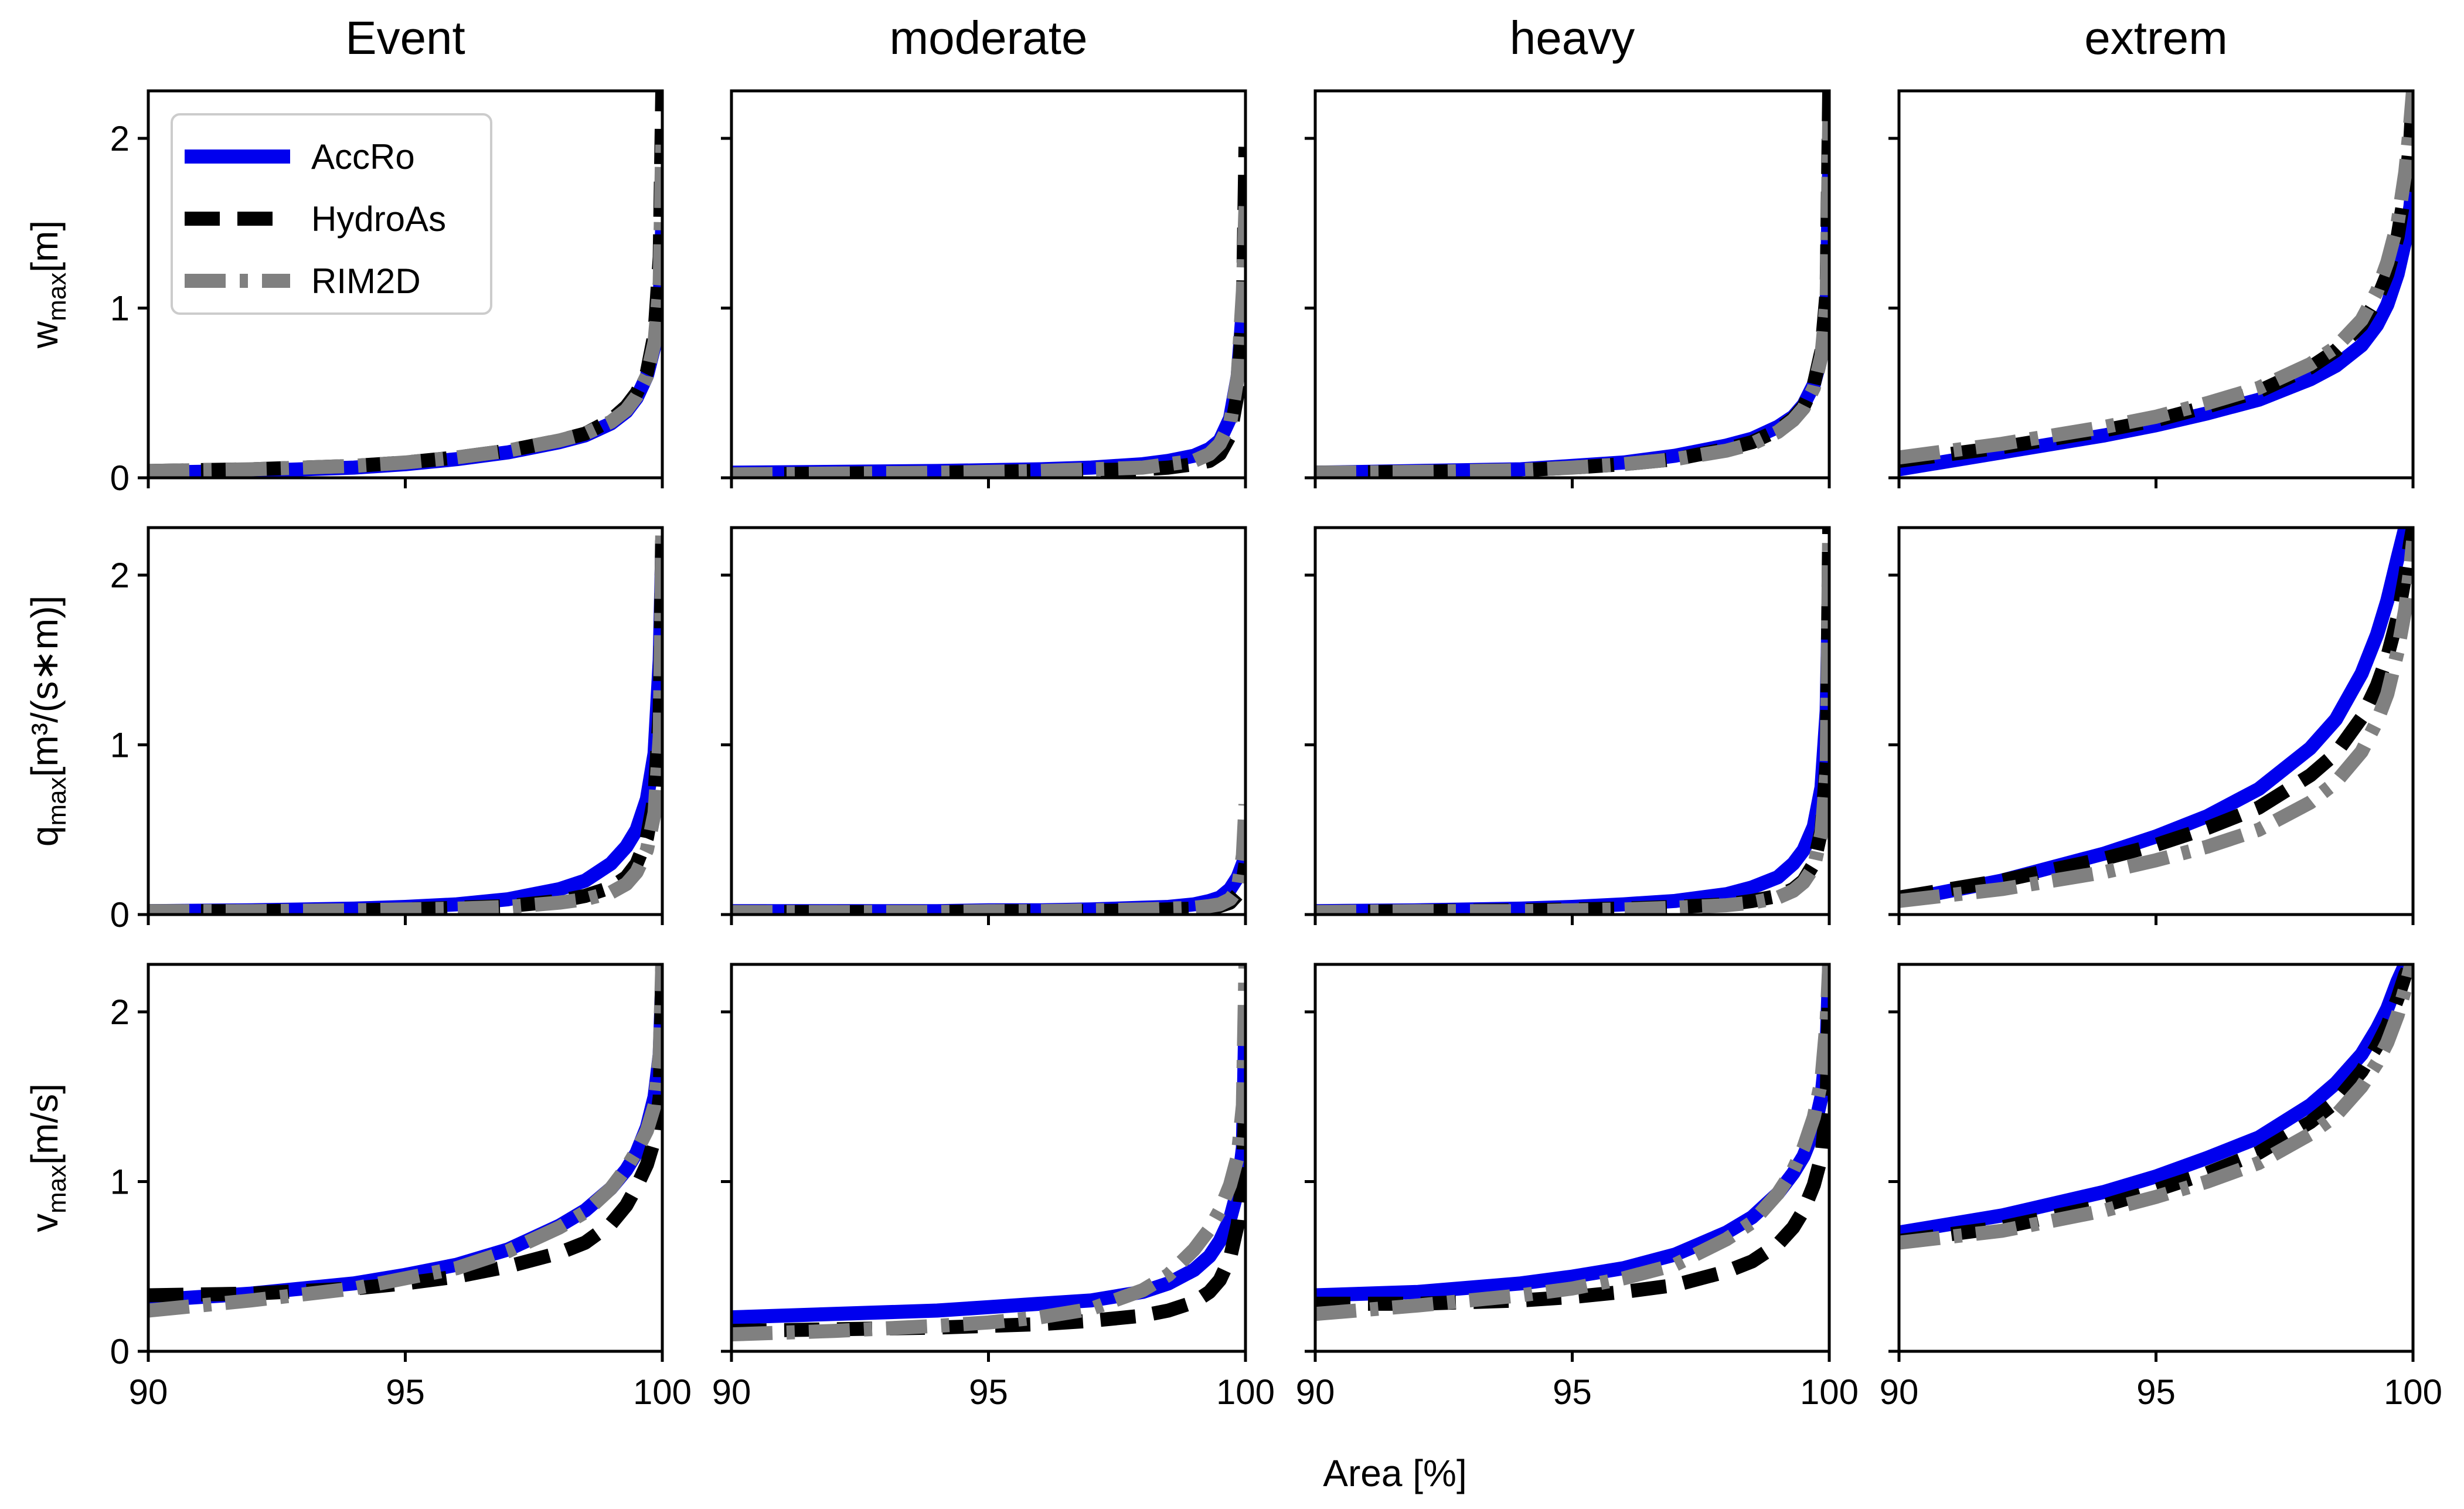 This screenshot has height=1509, width=2464. I want to click on panel-r2-c3: 90 95 100, so click(2161, 1187).